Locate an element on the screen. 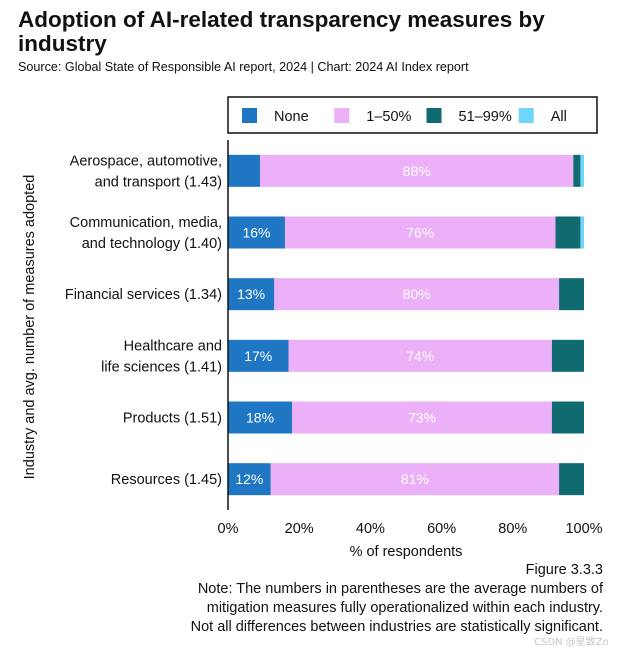 The image size is (617, 651). legend-label: None is located at coordinates (291, 117).